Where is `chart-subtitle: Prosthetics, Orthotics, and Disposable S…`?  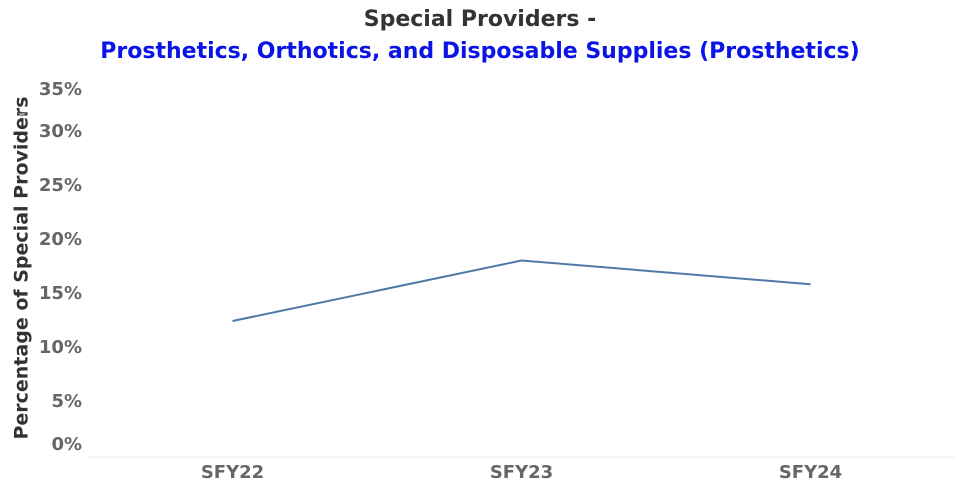 chart-subtitle: Prosthetics, Orthotics, and Disposable S… is located at coordinates (479, 51).